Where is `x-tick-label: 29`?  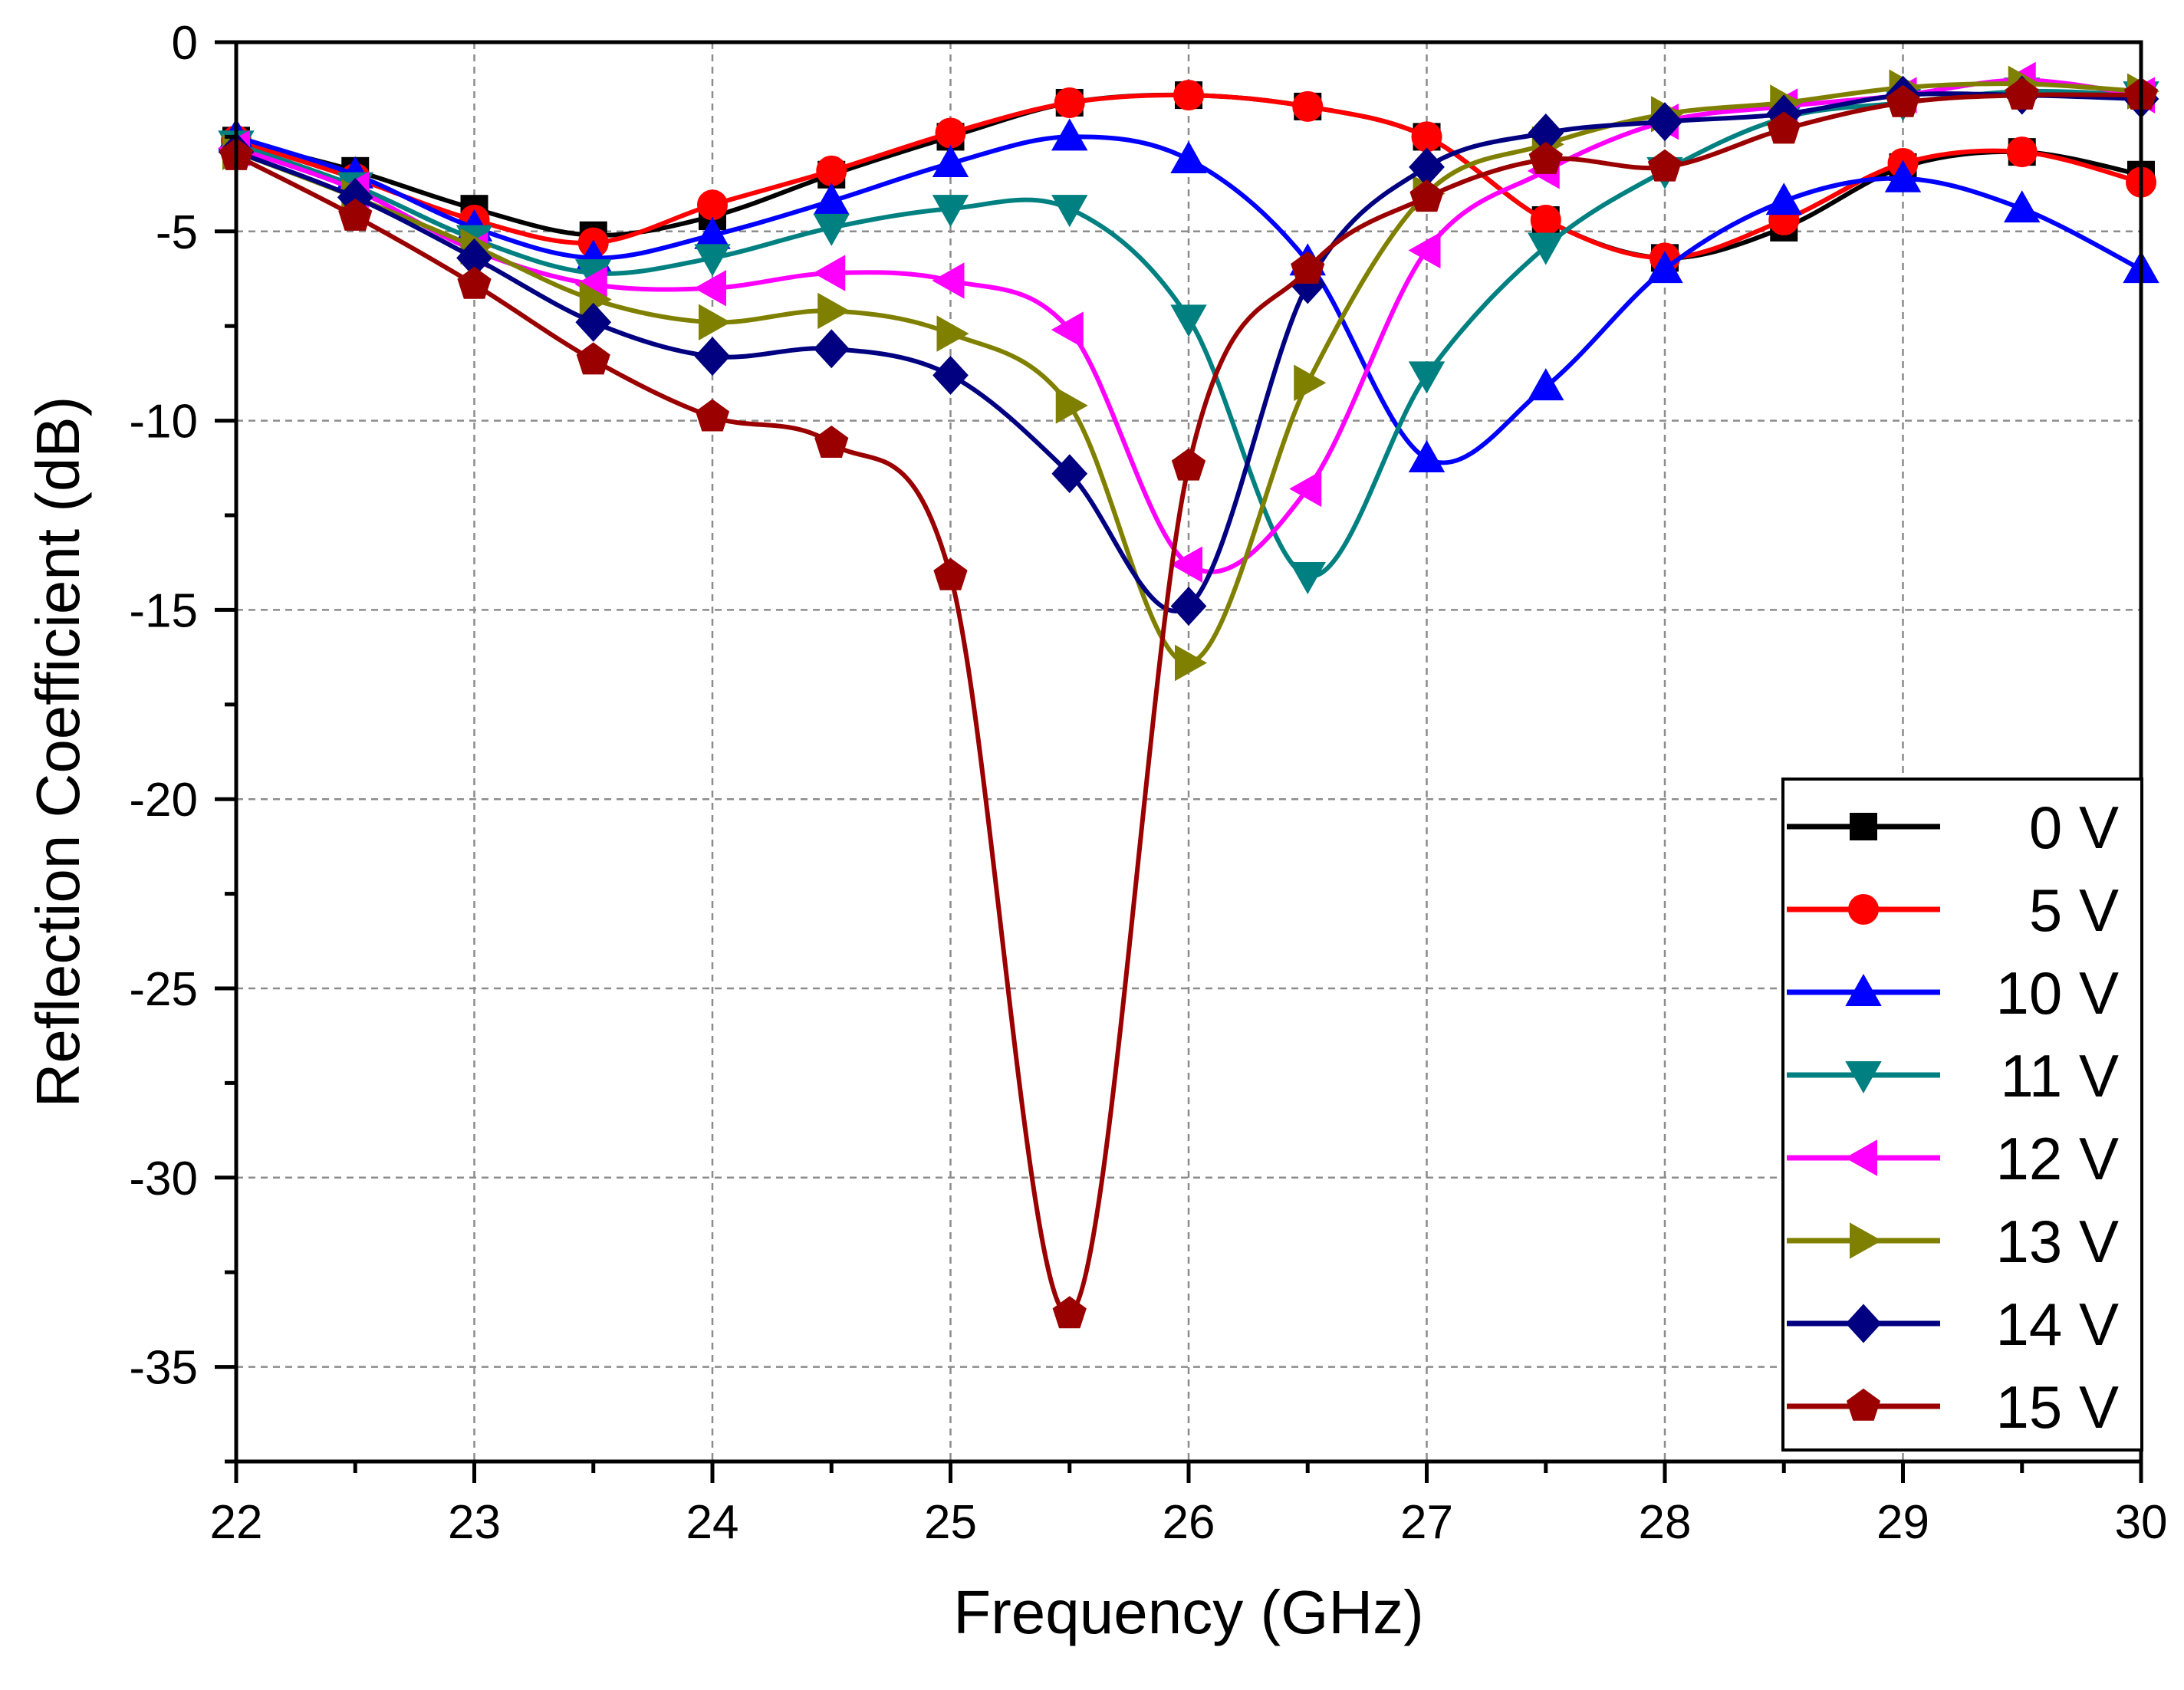 x-tick-label: 29 is located at coordinates (1902, 1522).